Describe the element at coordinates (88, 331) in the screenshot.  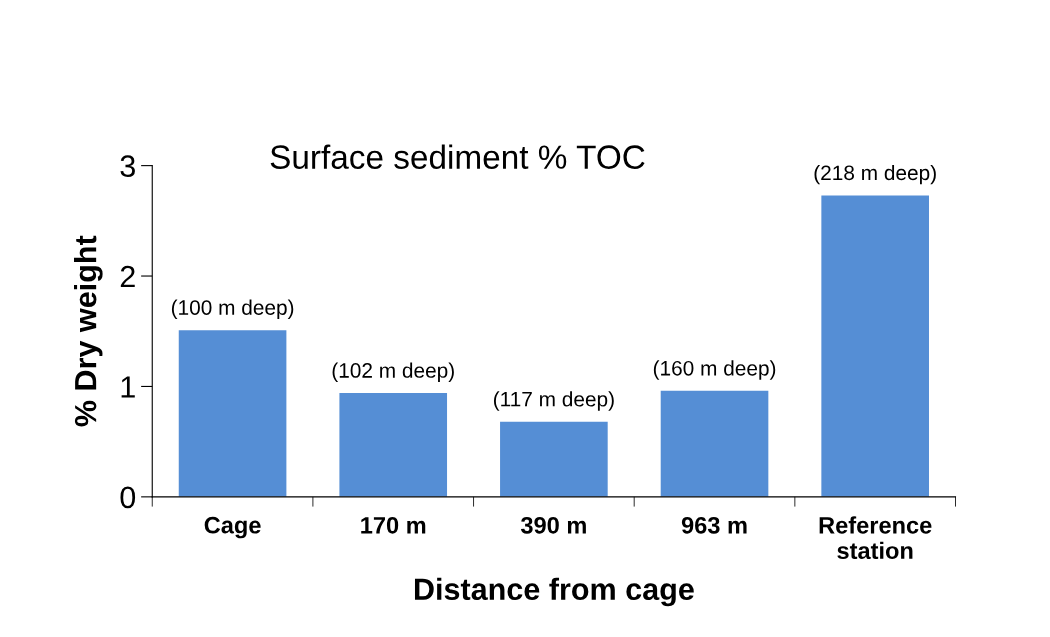
I see `y-axis-title: % Dry weight` at that location.